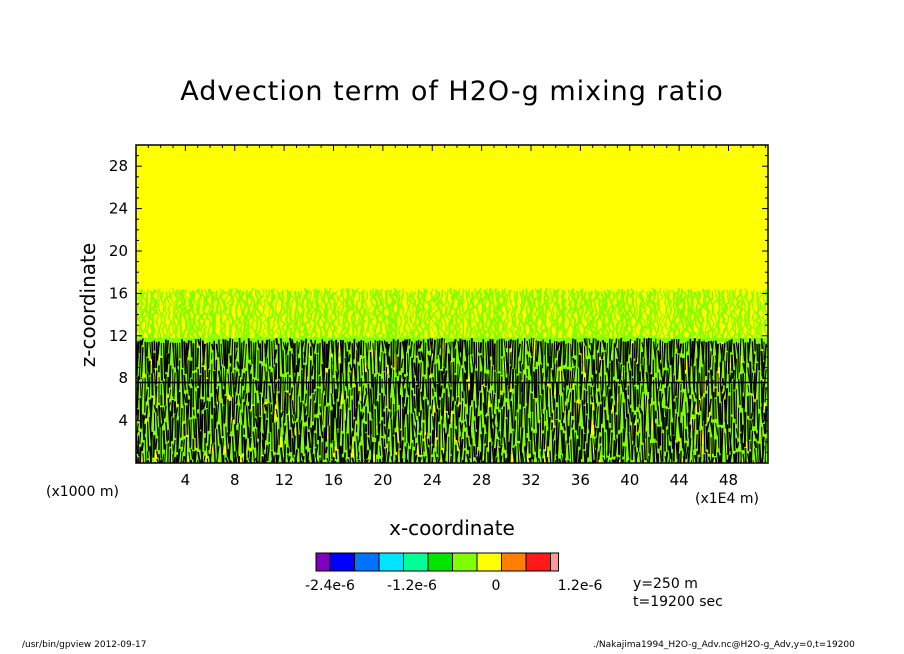  What do you see at coordinates (118, 293) in the screenshot?
I see `y-tick-label: 16` at bounding box center [118, 293].